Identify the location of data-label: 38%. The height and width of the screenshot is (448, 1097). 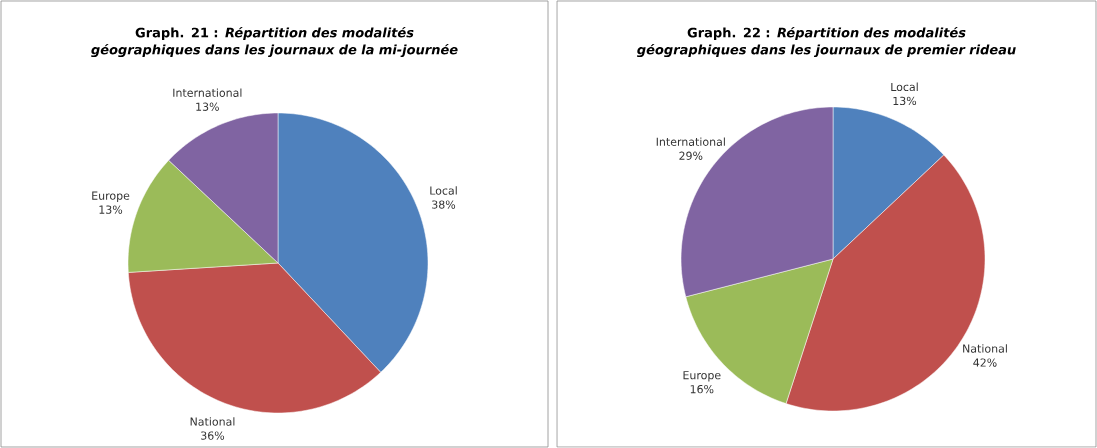
(444, 204).